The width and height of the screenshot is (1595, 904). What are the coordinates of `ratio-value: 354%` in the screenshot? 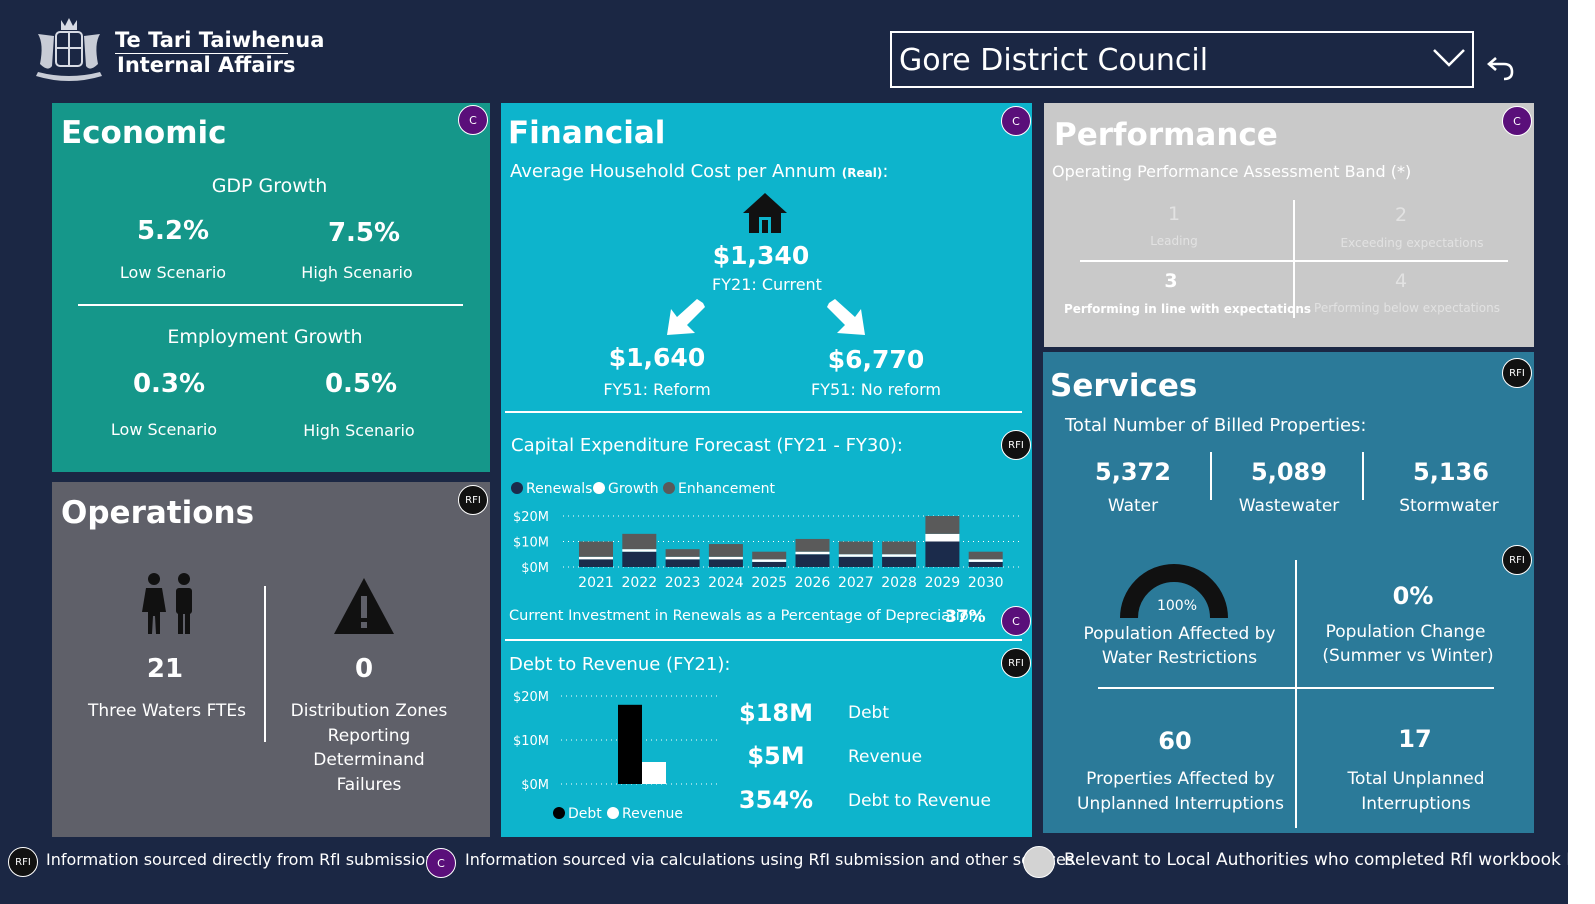 It's located at (776, 800).